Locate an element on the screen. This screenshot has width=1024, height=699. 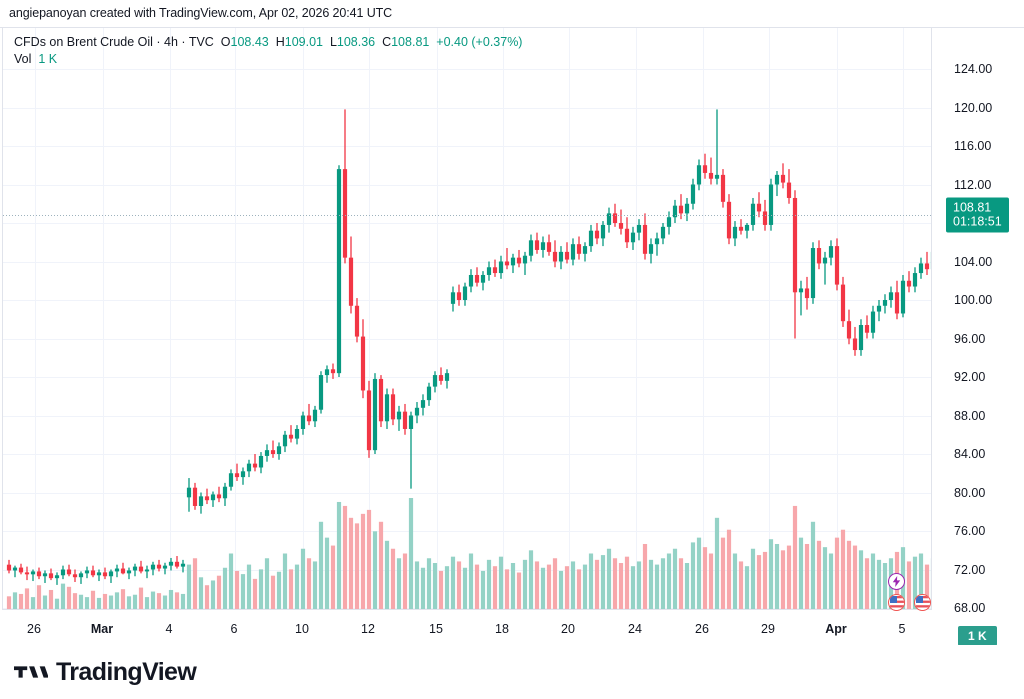
legend-high-label: H is located at coordinates (280, 42).